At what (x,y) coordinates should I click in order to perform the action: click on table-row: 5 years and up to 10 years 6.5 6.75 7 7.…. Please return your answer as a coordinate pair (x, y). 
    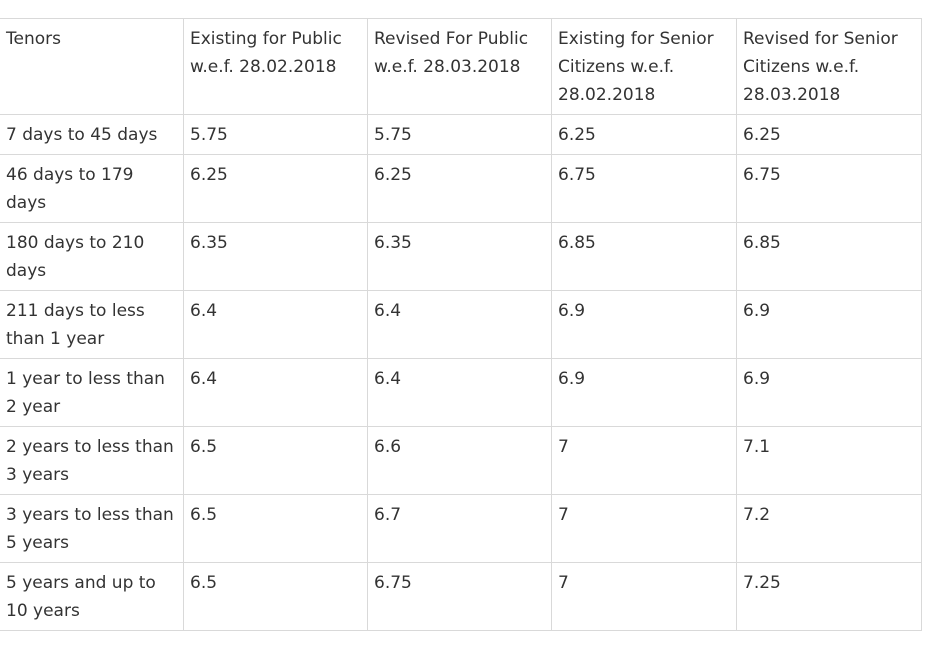
    Looking at the image, I should click on (461, 596).